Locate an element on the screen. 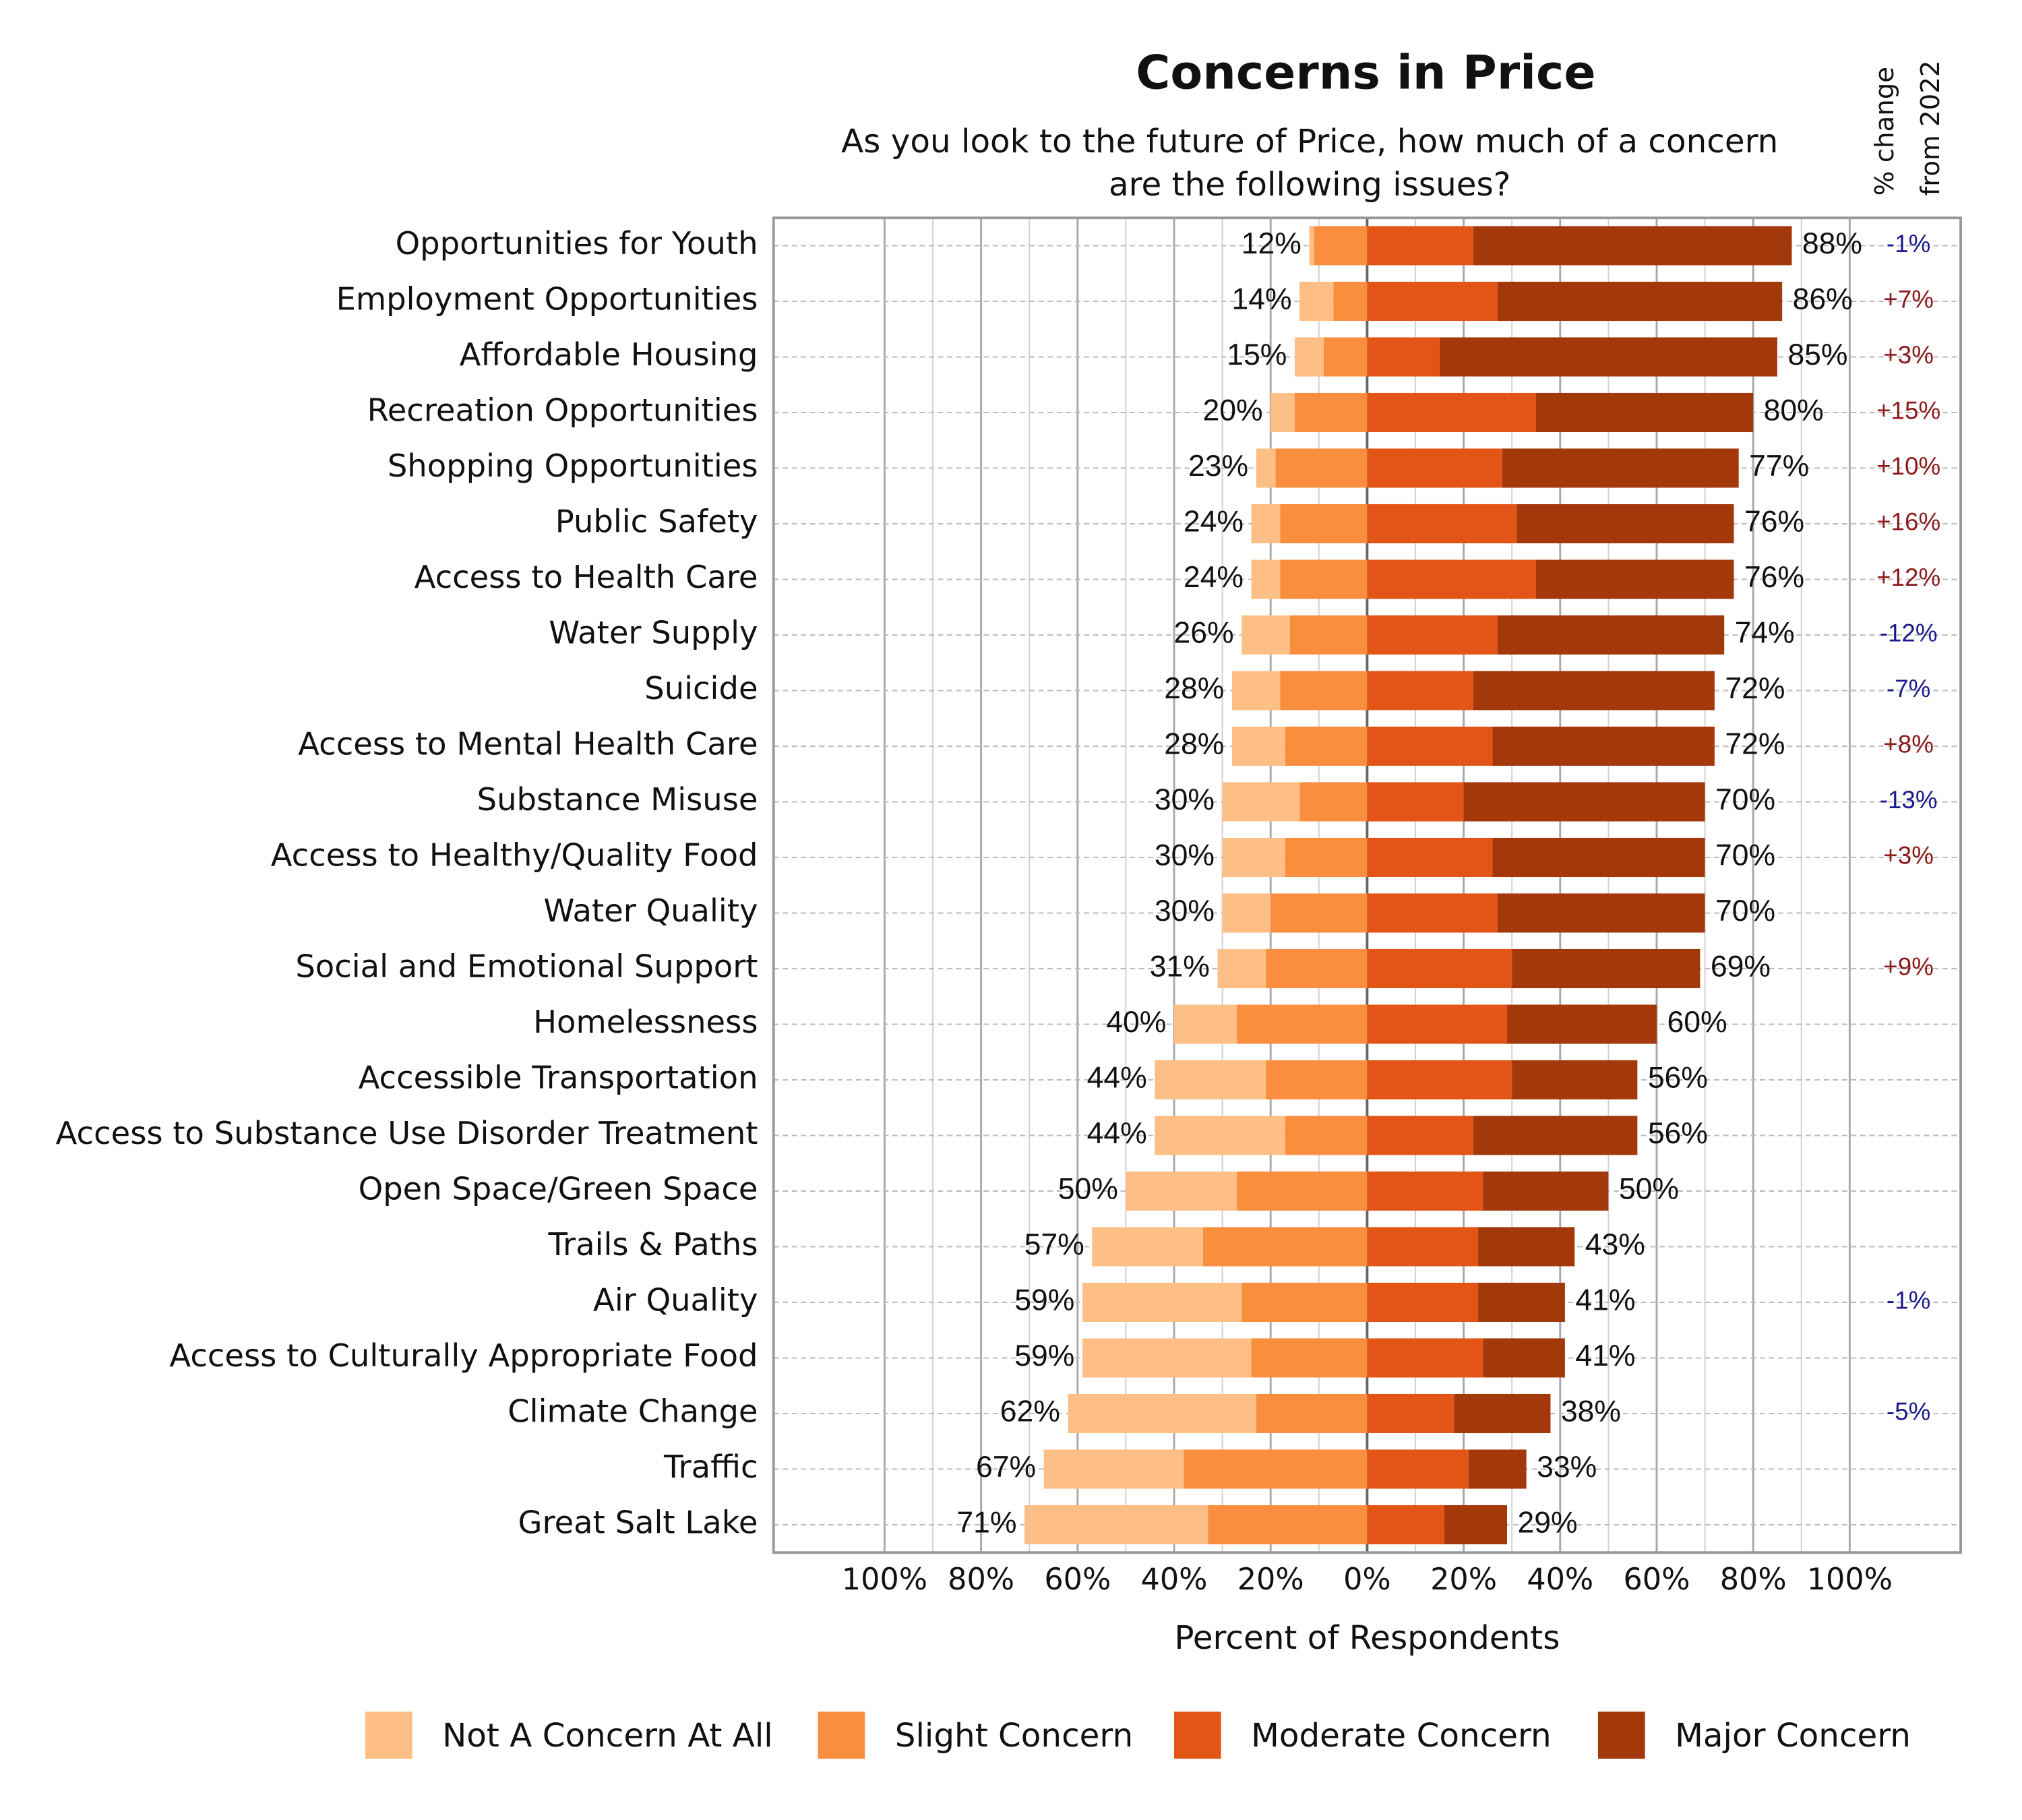 This screenshot has width=2022, height=1820. y-tick-label: Great Salt Lake is located at coordinates (638, 1522).